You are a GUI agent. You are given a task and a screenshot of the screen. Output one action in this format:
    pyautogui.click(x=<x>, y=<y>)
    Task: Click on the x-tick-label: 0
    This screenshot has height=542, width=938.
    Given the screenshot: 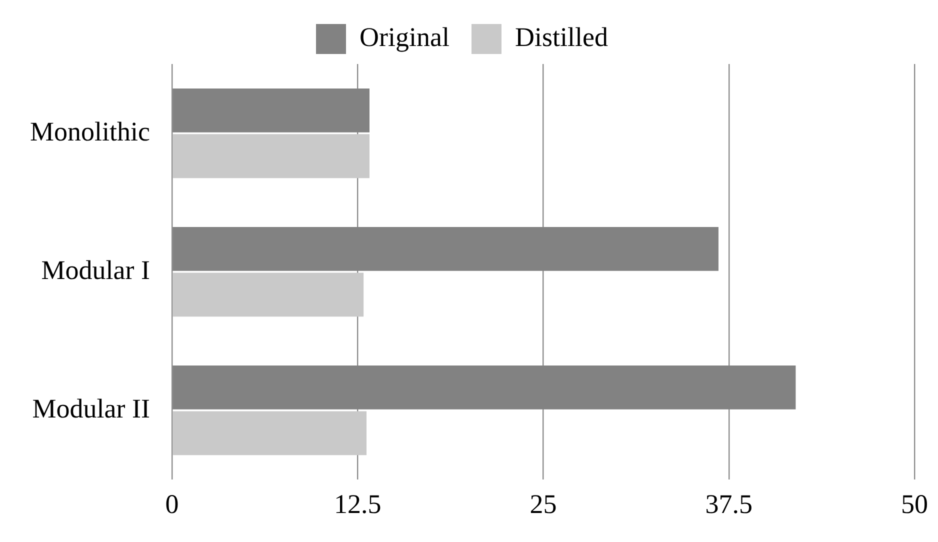 What is the action you would take?
    pyautogui.click(x=172, y=503)
    